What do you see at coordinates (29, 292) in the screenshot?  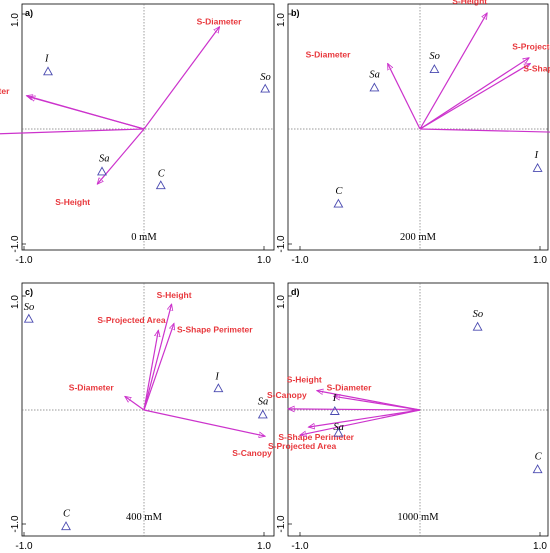 I see `panel-label: c)` at bounding box center [29, 292].